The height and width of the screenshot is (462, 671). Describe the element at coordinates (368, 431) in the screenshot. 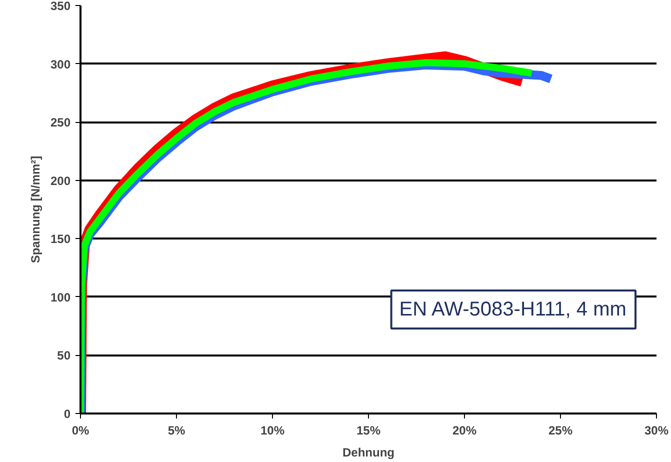

I see `x-tick-label: 15%` at that location.